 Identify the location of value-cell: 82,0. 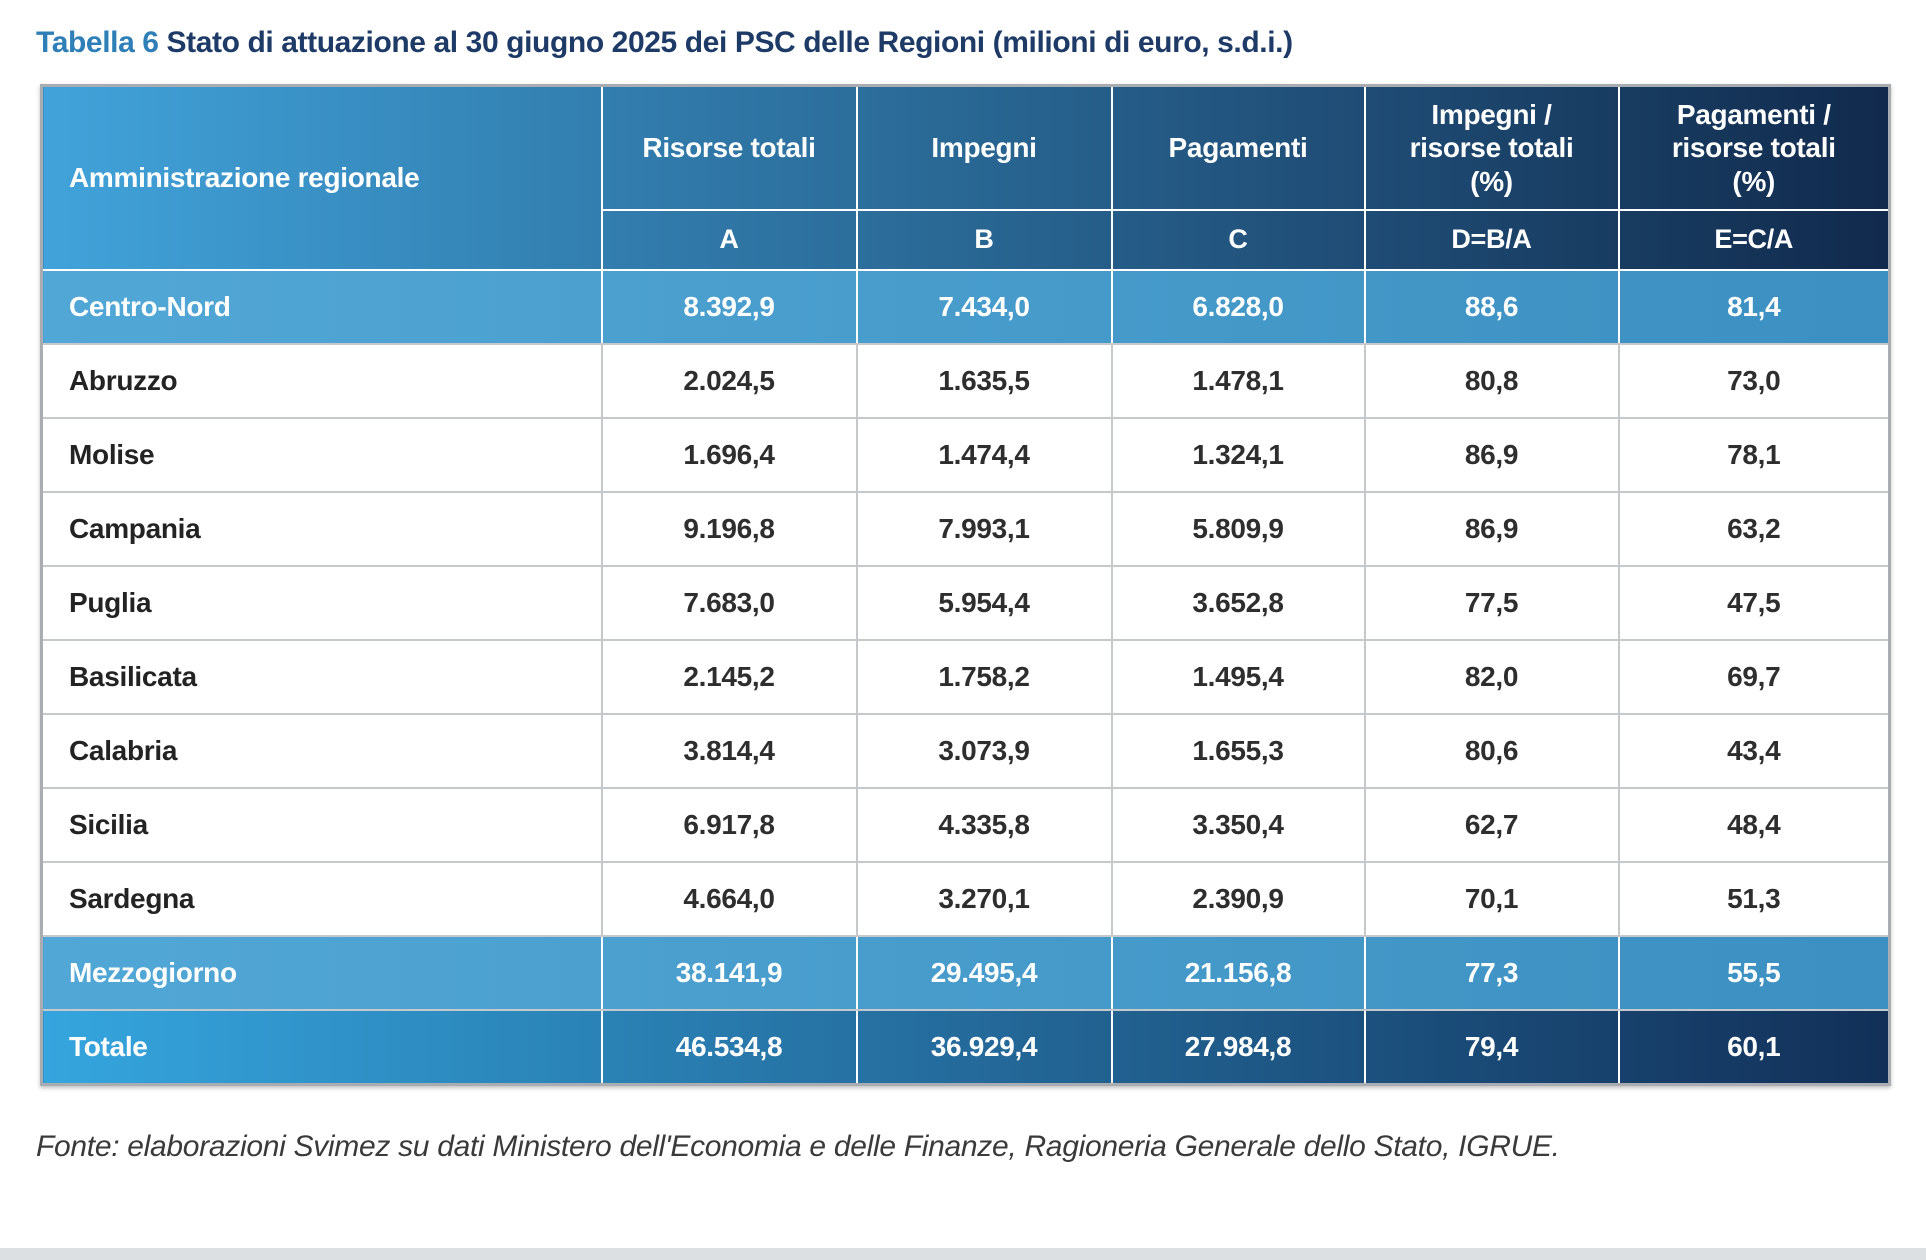
(1491, 677).